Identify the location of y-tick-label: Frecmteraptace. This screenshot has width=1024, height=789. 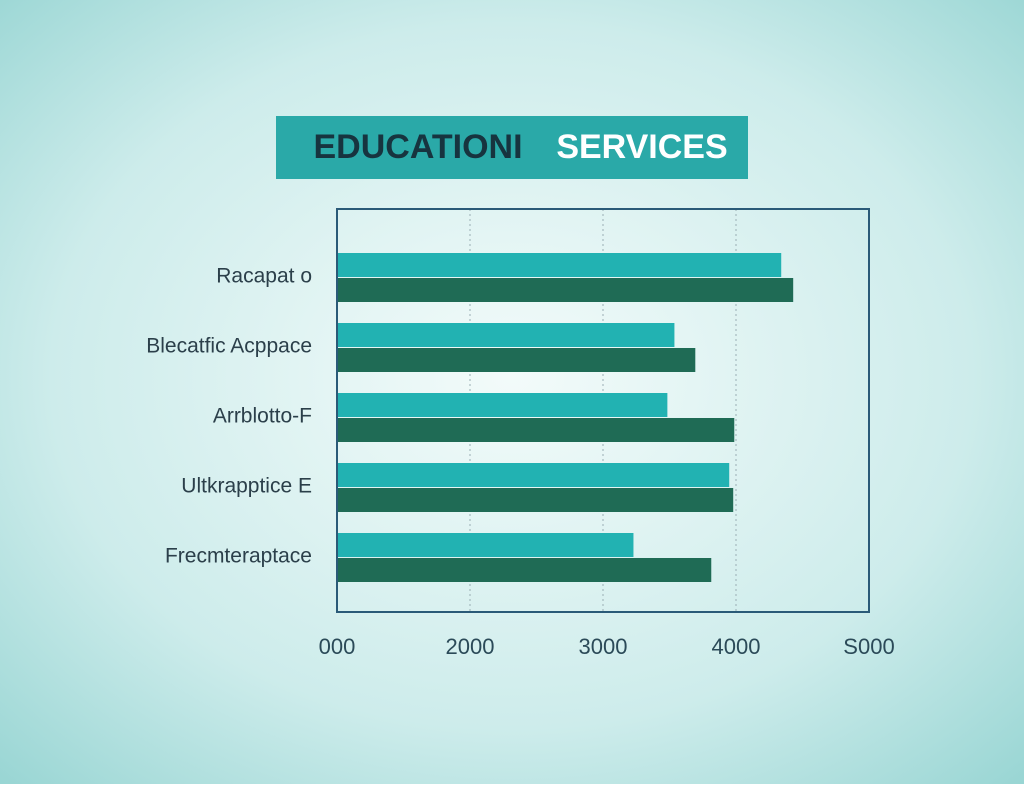
(238, 556).